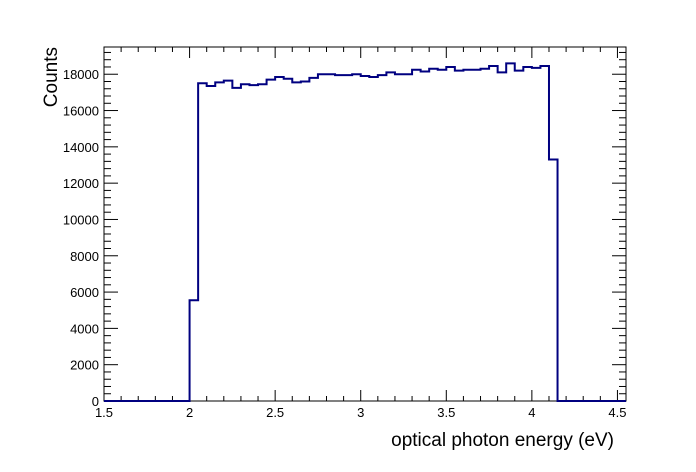  Describe the element at coordinates (446, 412) in the screenshot. I see `x-tick-label: 3.5` at that location.